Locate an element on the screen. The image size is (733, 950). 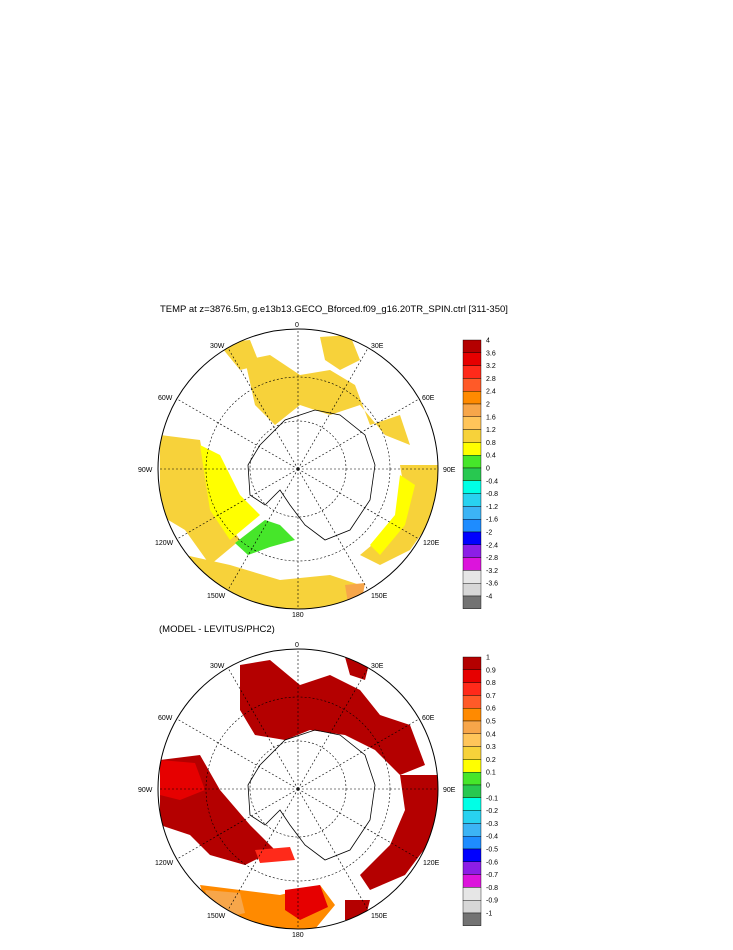
p2-colorbar-label-14: -0.4 is located at coordinates (492, 837).